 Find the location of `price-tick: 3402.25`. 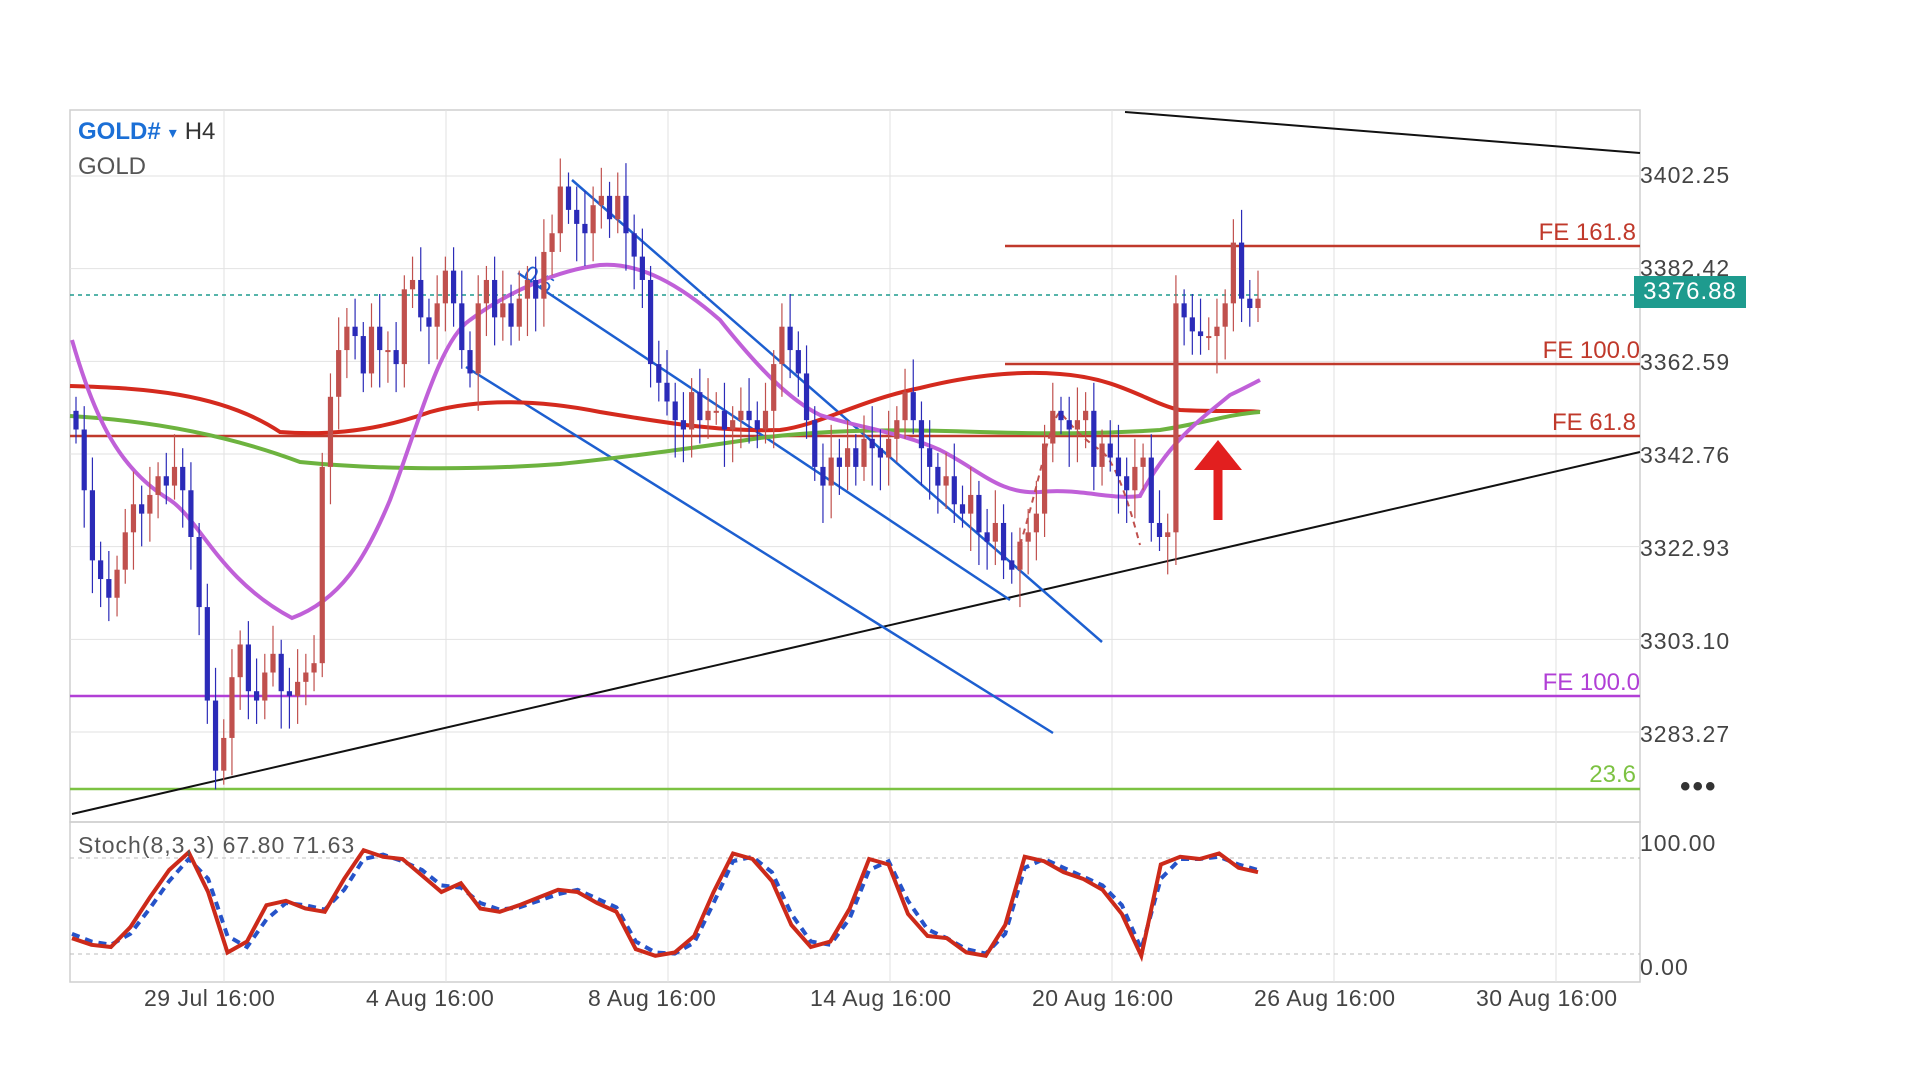

price-tick: 3402.25 is located at coordinates (1685, 175).